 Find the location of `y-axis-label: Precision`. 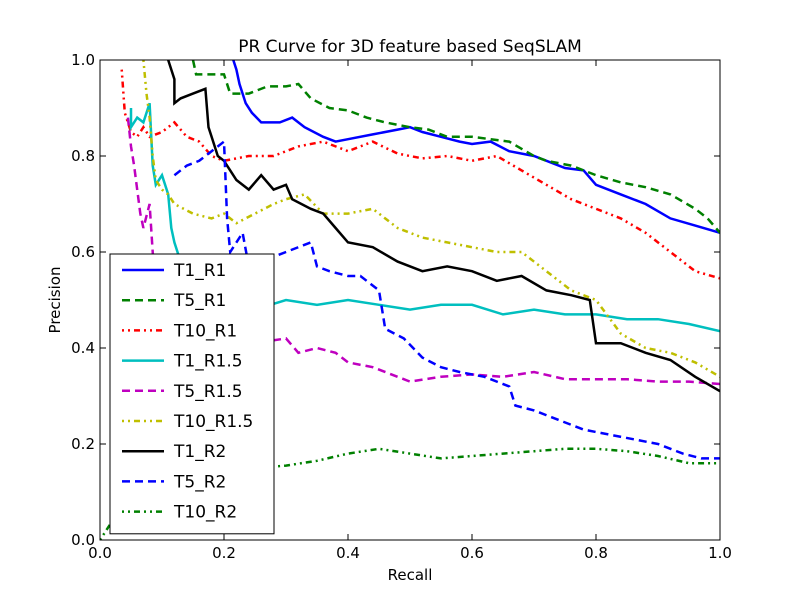

y-axis-label: Precision is located at coordinates (55, 300).